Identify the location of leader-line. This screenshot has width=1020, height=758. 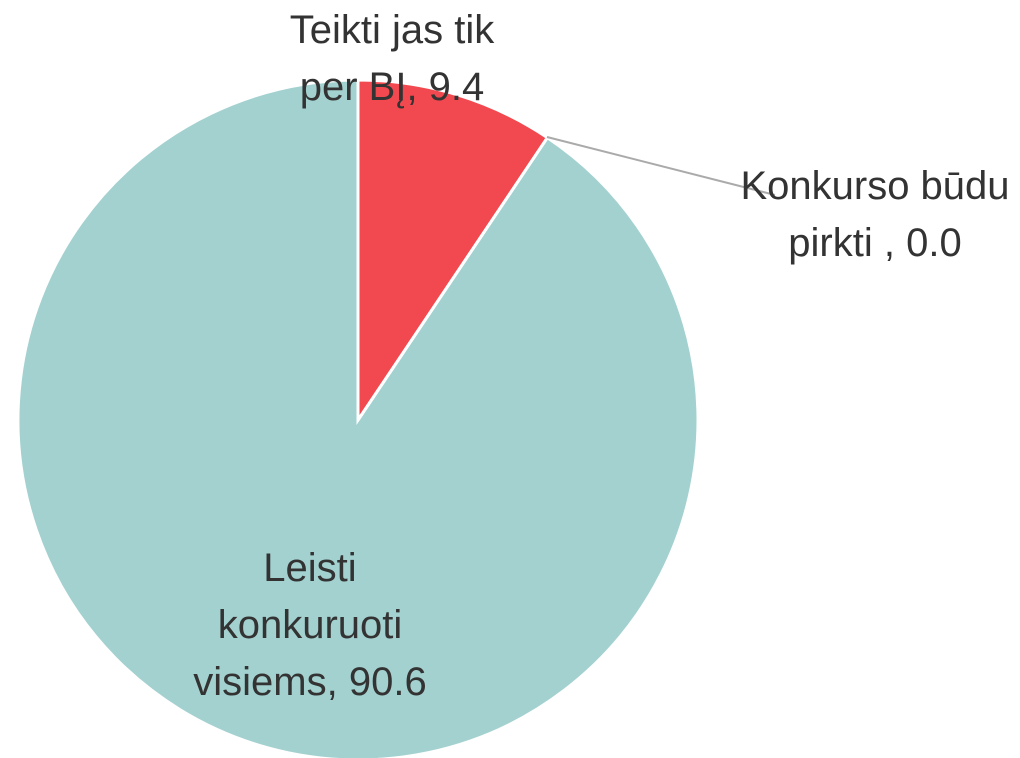
(661, 166).